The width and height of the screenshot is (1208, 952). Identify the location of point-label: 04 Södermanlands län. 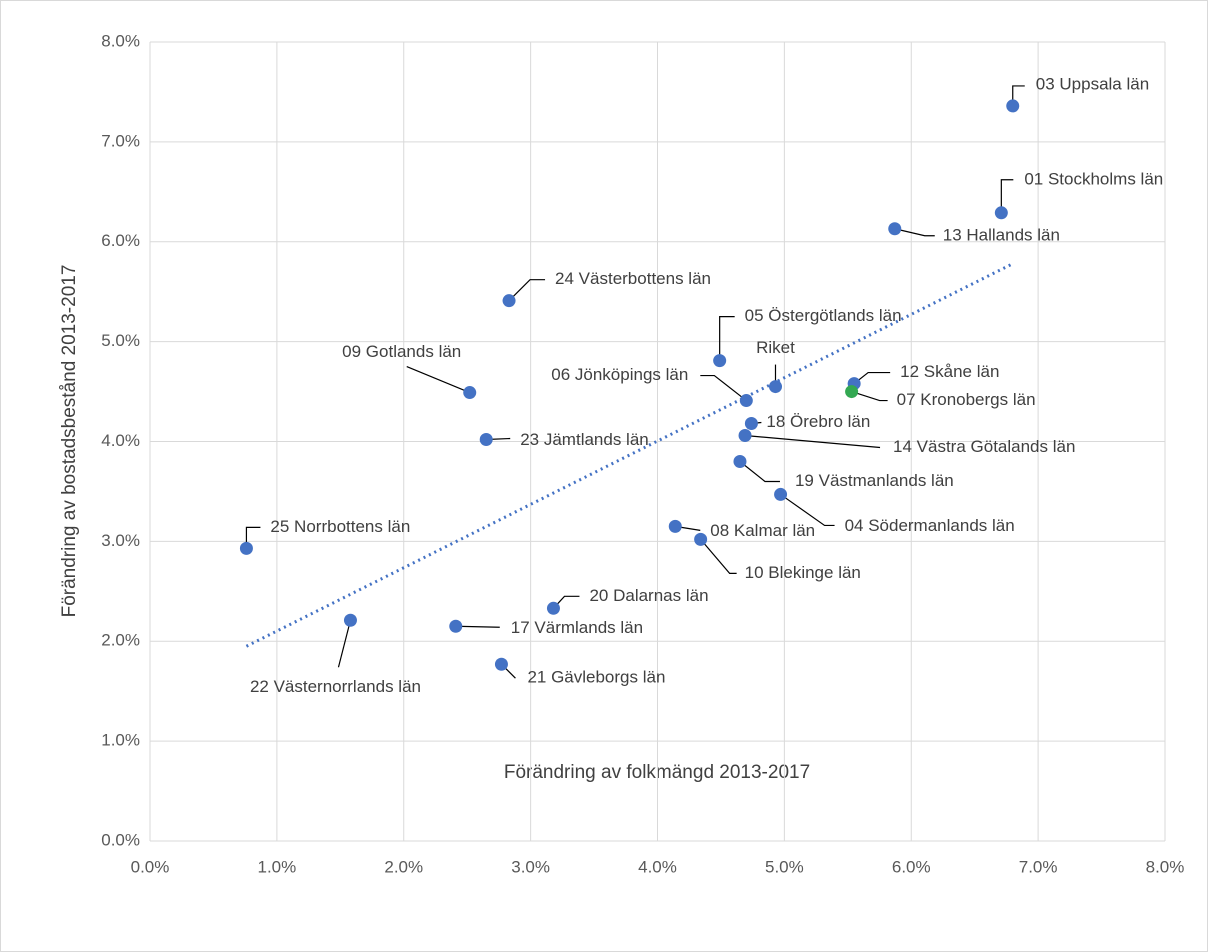
(930, 525).